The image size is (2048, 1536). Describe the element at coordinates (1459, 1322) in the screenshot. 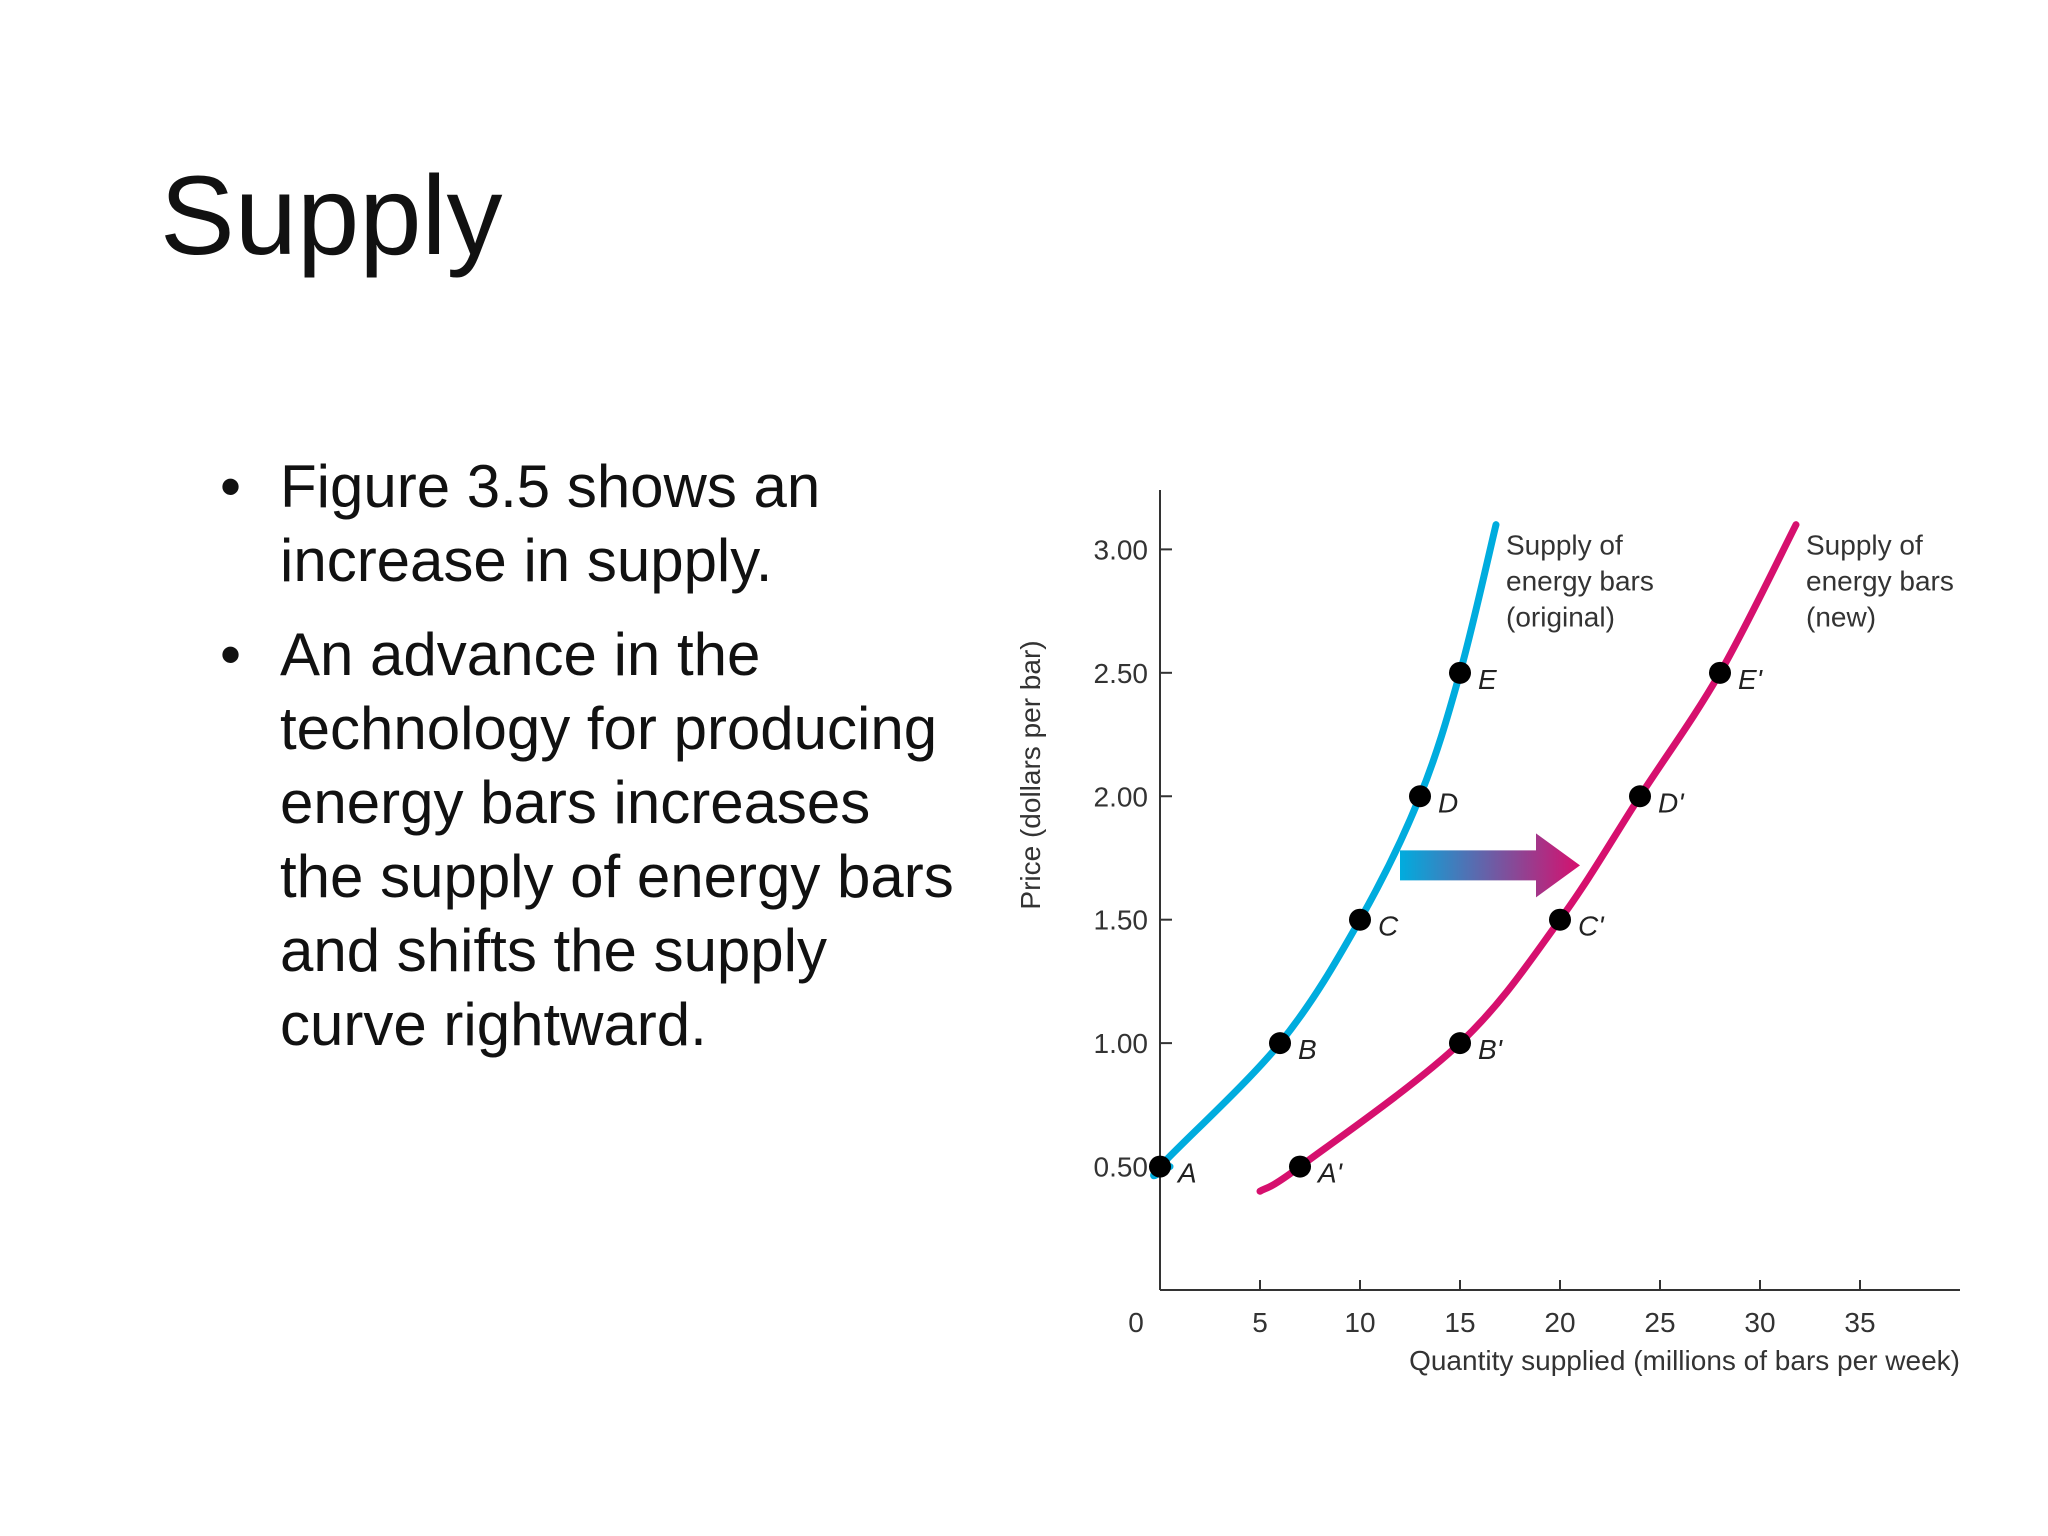

I see `x-tick-label: 15` at that location.